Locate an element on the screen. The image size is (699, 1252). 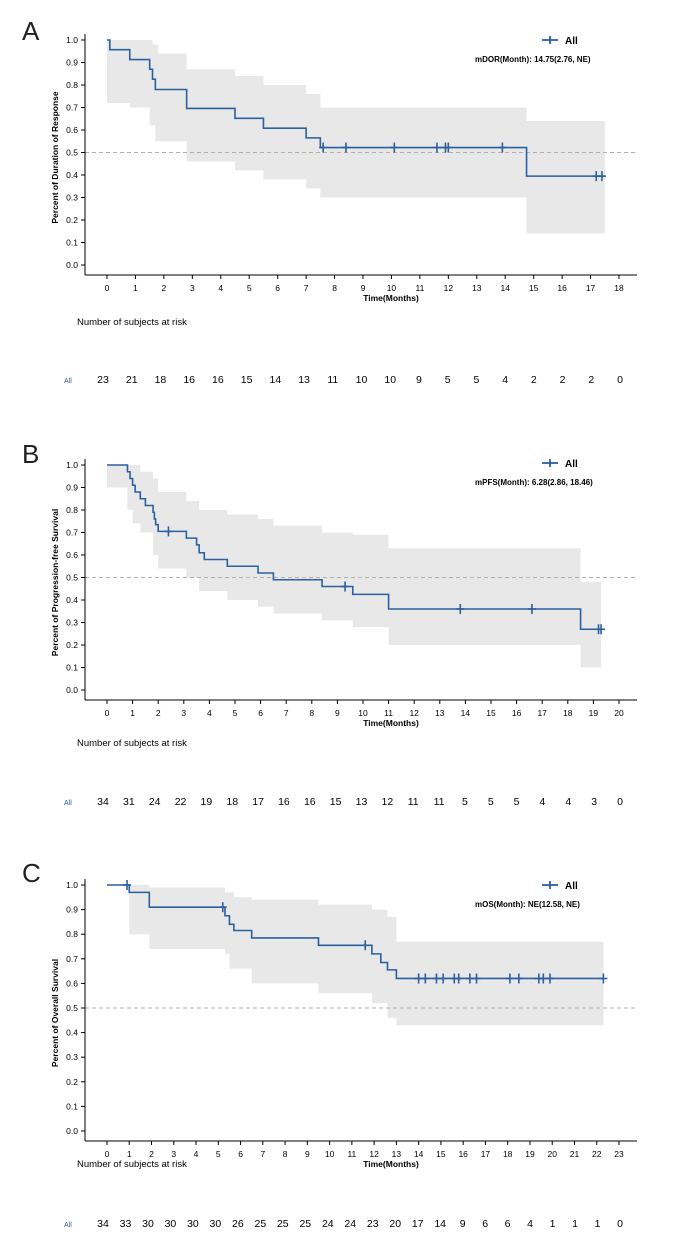
x-tick-label: 18 is located at coordinates (508, 1154).